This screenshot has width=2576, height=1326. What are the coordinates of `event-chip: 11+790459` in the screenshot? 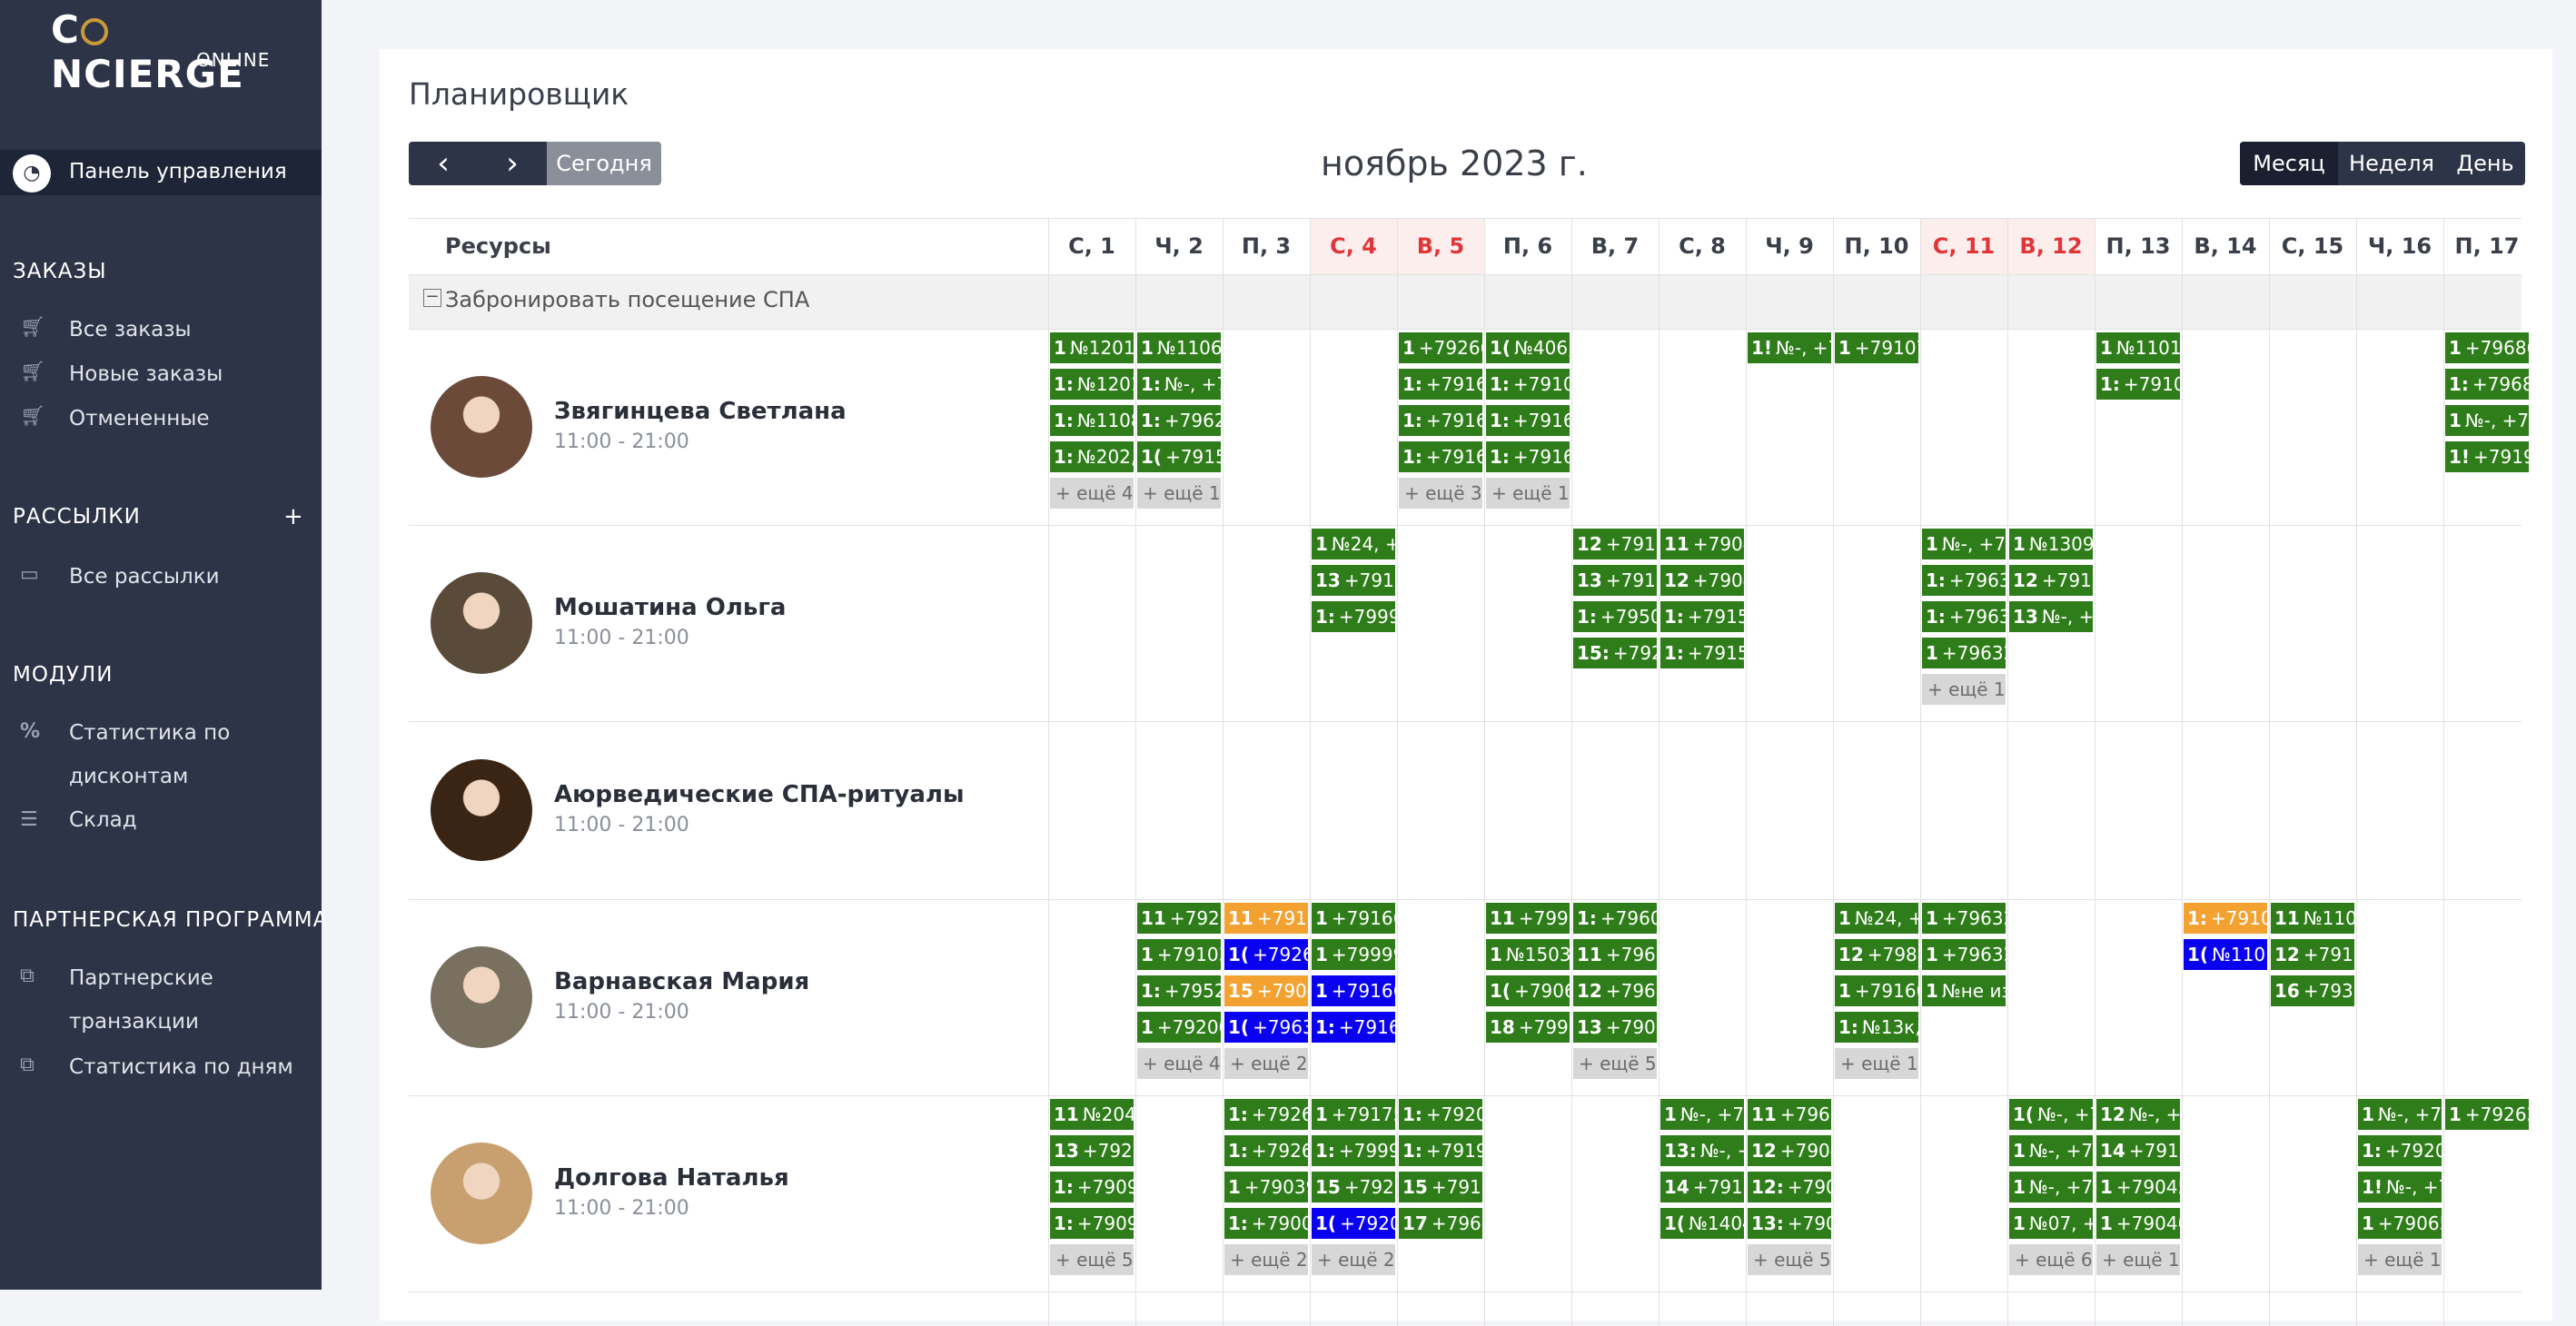 It's located at (1702, 544).